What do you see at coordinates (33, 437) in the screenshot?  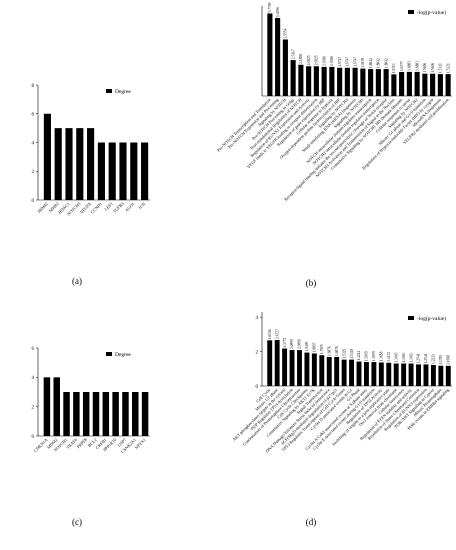 I see `y-tick-label: 0` at bounding box center [33, 437].